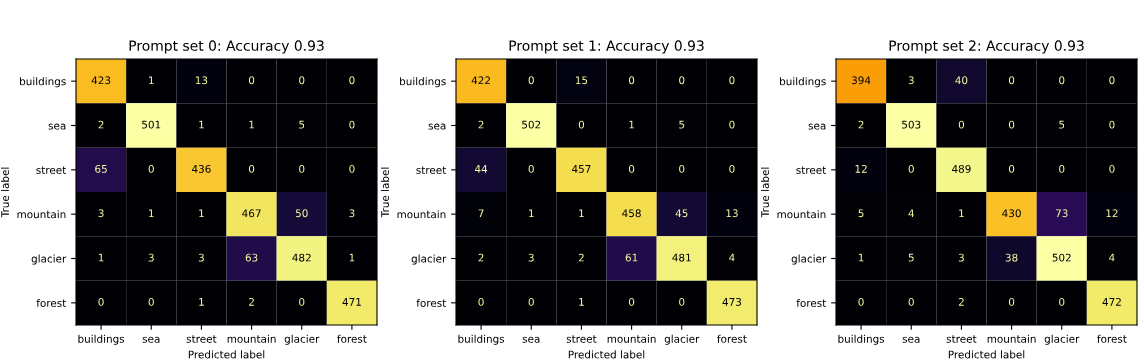 Image resolution: width=1144 pixels, height=362 pixels. What do you see at coordinates (631, 257) in the screenshot?
I see `data-label: 61` at bounding box center [631, 257].